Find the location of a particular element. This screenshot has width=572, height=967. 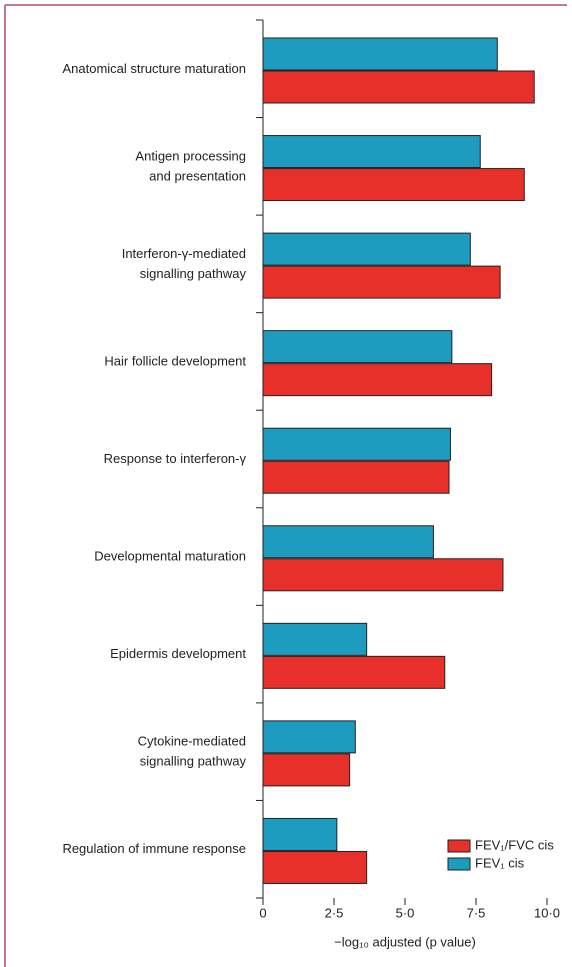

category-label-line: Developmental maturation is located at coordinates (170, 556).